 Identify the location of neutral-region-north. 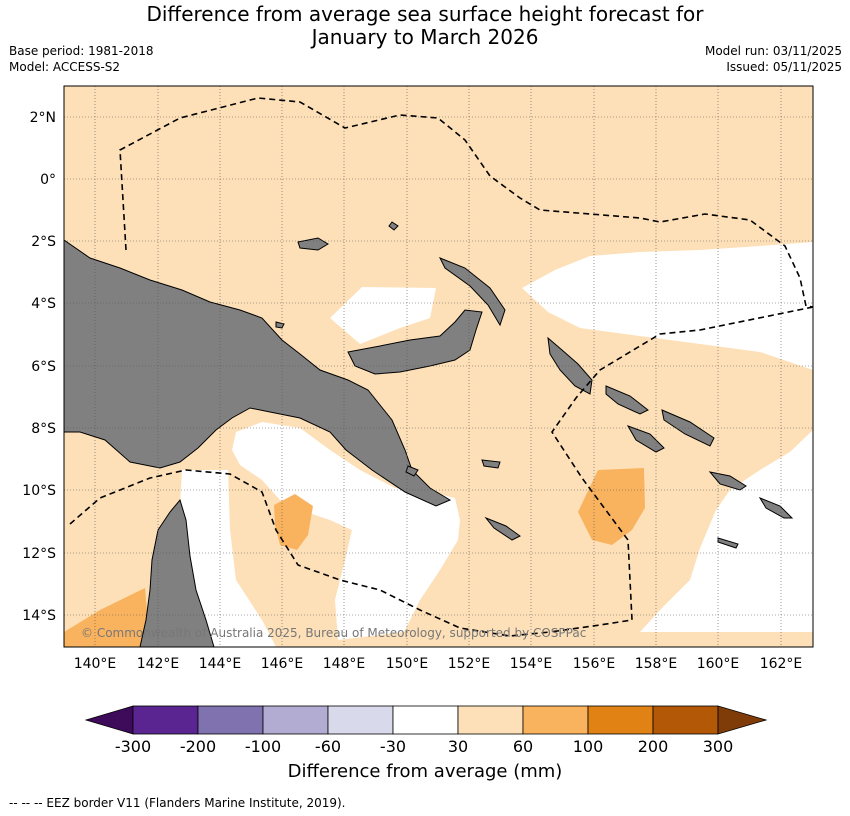
(383, 315).